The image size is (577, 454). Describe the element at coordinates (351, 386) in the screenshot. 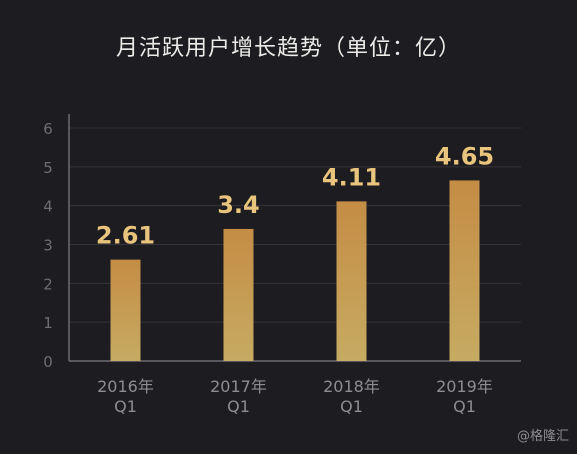

I see `x-category-label: 2018年` at that location.